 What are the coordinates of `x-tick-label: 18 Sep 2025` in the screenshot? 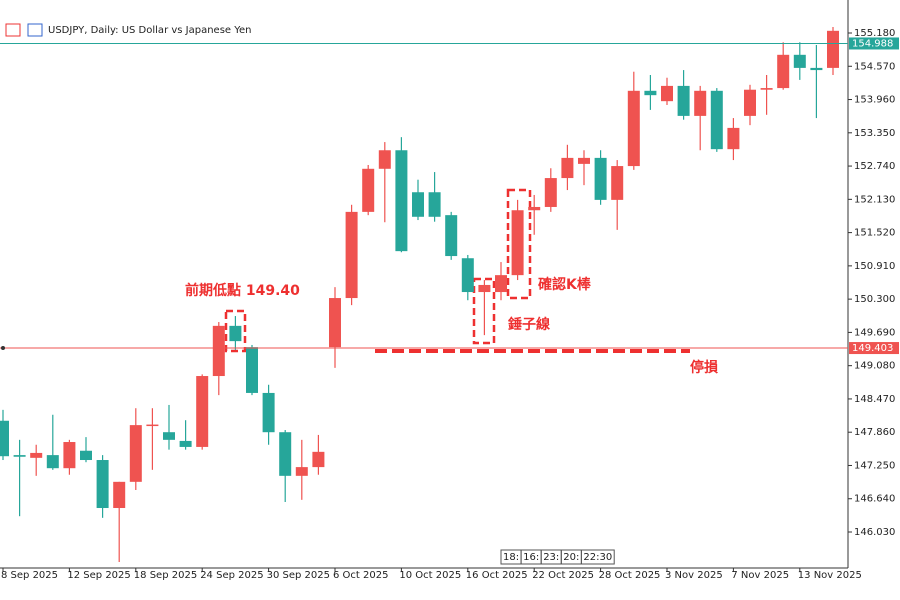 It's located at (165, 575).